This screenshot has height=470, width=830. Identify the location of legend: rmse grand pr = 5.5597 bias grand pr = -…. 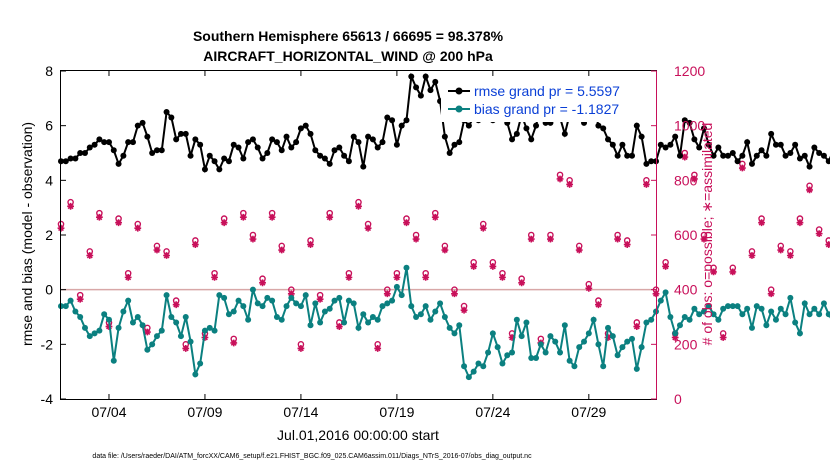
(541, 101).